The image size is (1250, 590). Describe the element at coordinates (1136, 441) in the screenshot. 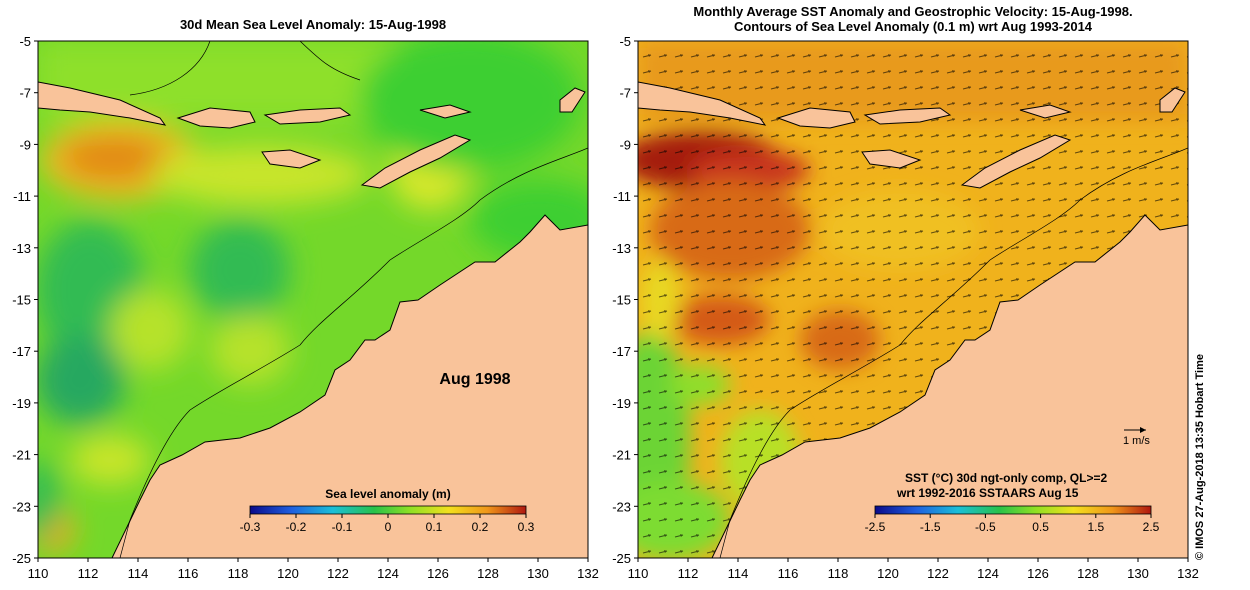

I see `velocity-scale-label: 1 m/s` at that location.